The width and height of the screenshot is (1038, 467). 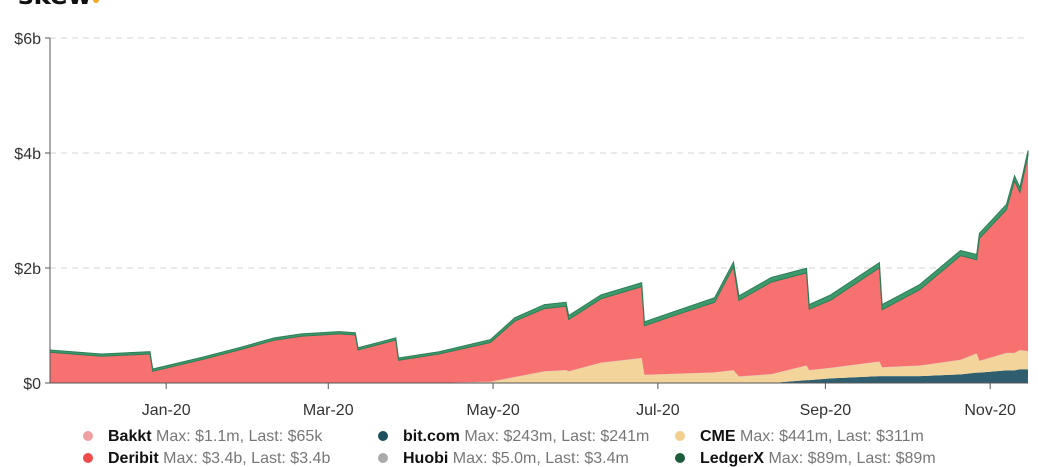 What do you see at coordinates (718, 436) in the screenshot?
I see `legend-series-name: CME` at bounding box center [718, 436].